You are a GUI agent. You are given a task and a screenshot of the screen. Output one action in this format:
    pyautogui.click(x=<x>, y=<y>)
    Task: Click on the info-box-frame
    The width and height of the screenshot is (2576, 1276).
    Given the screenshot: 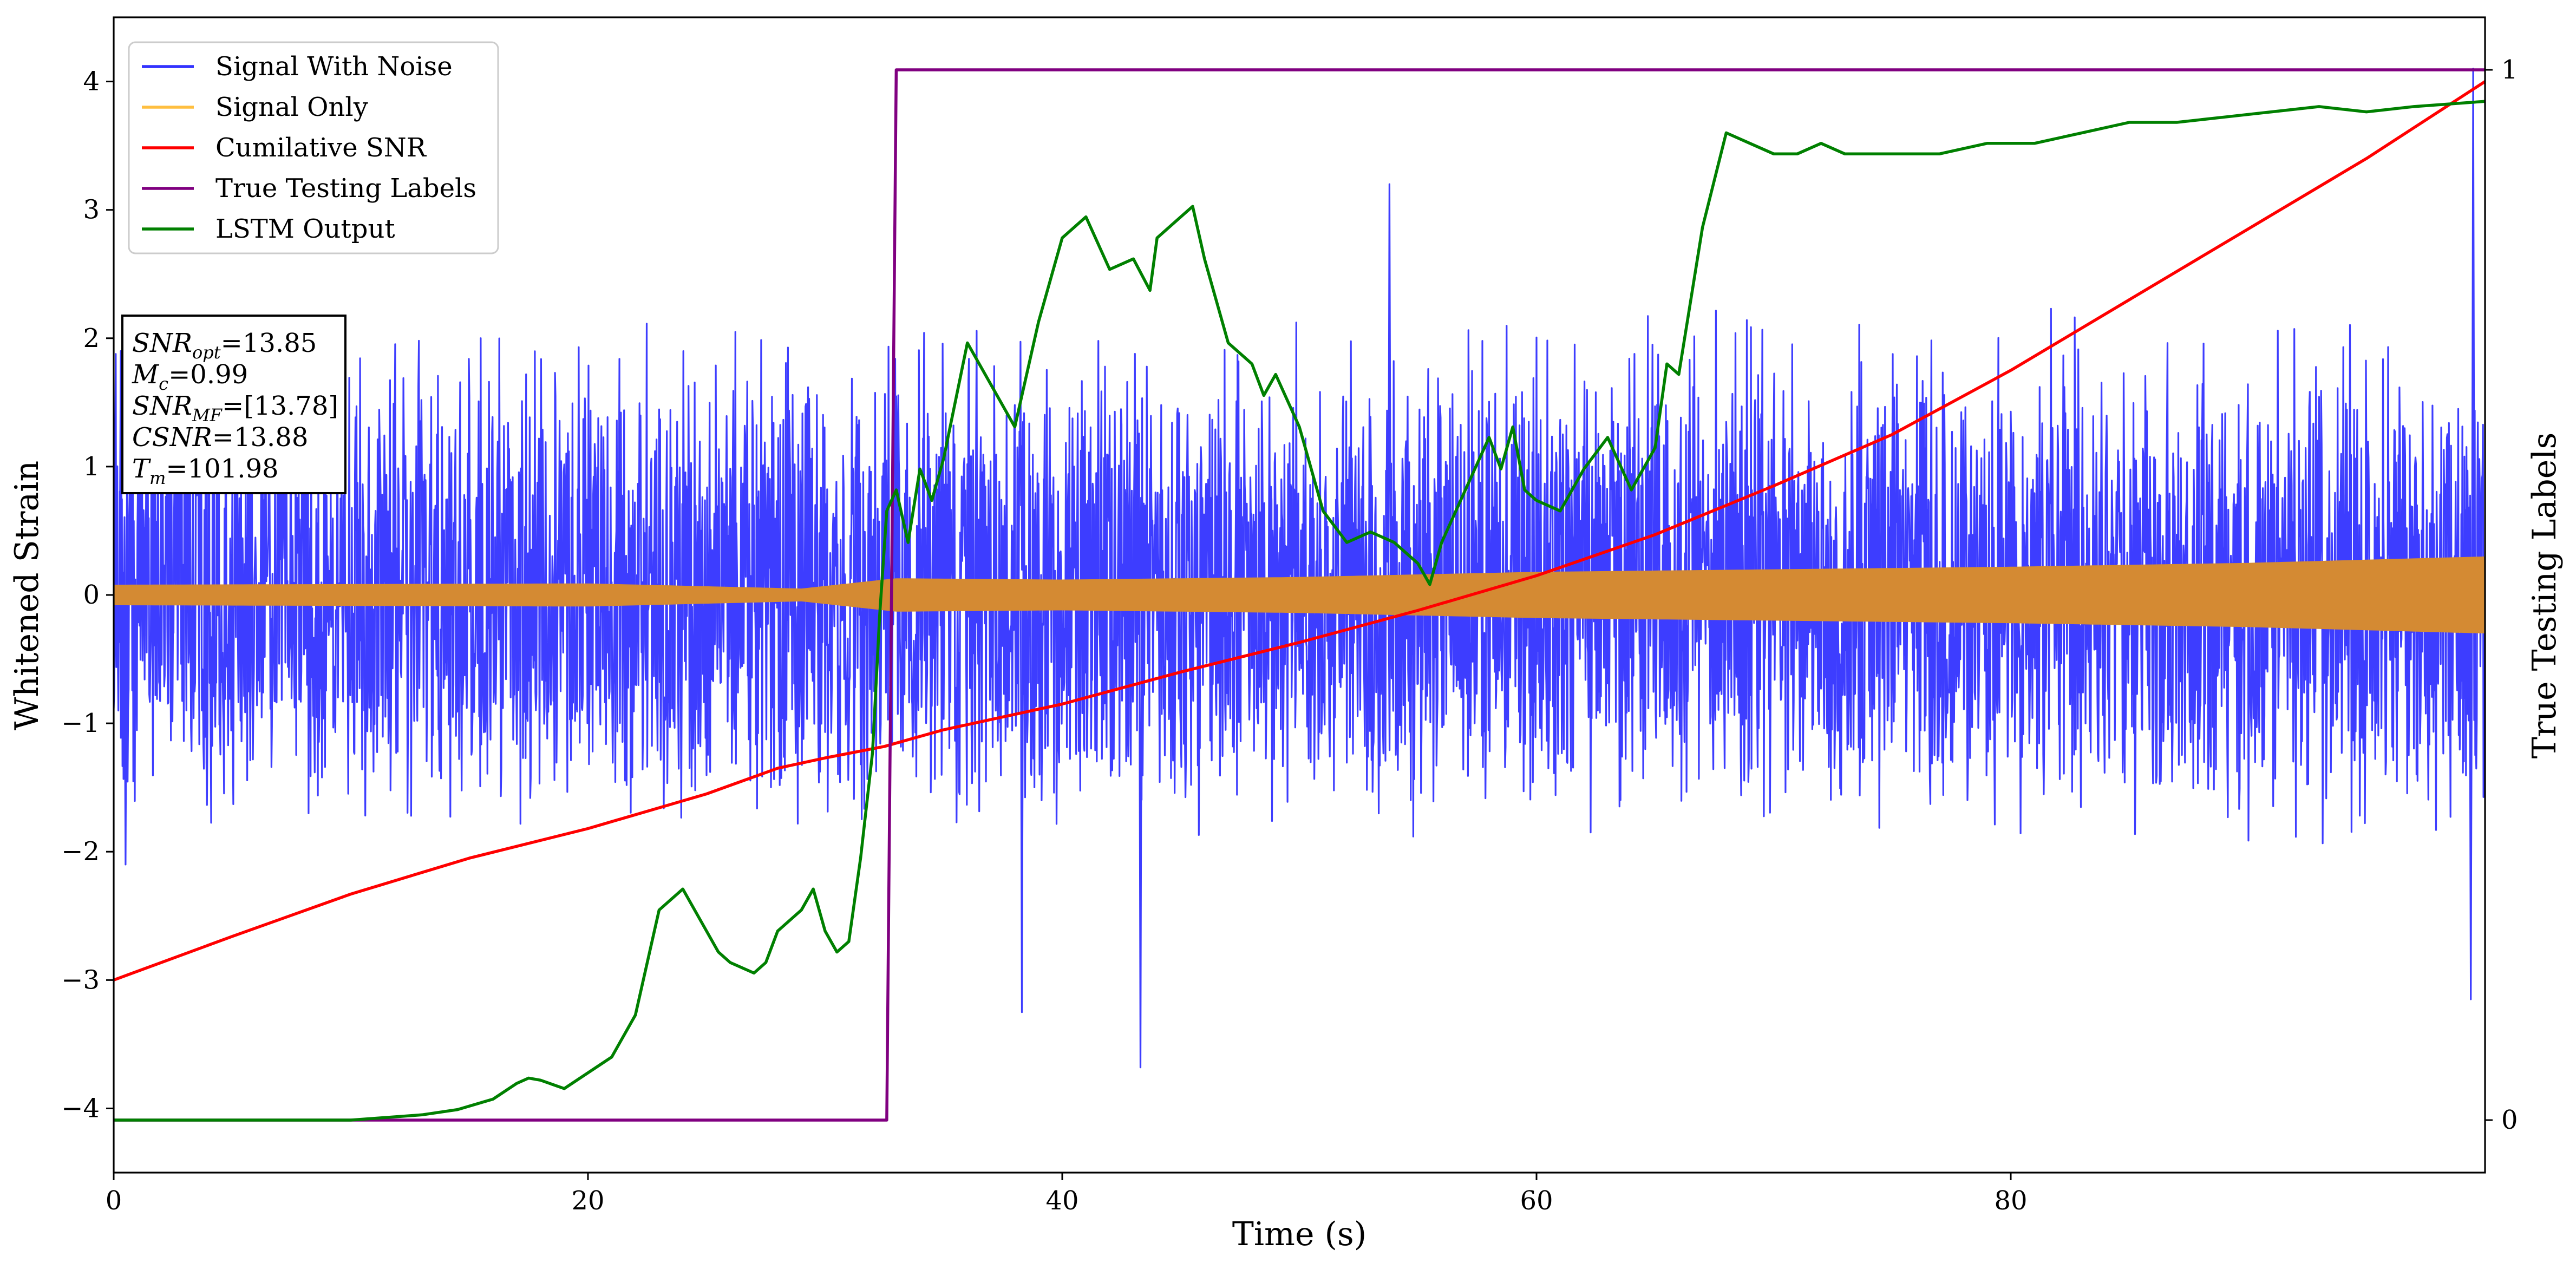 What is the action you would take?
    pyautogui.click(x=233, y=404)
    